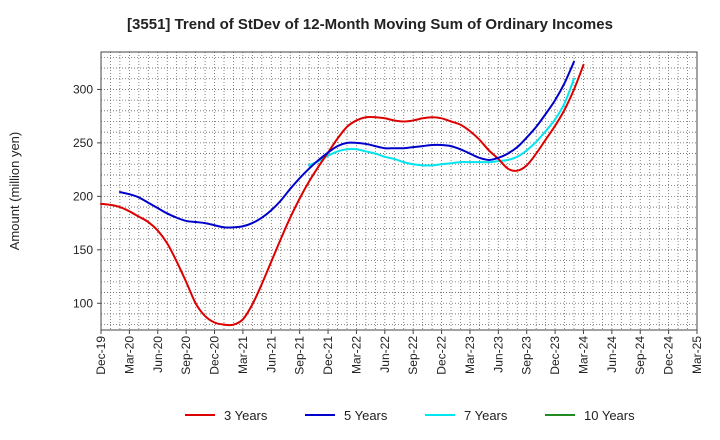  Describe the element at coordinates (527, 355) in the screenshot. I see `x-tick-label: Sep-23` at that location.